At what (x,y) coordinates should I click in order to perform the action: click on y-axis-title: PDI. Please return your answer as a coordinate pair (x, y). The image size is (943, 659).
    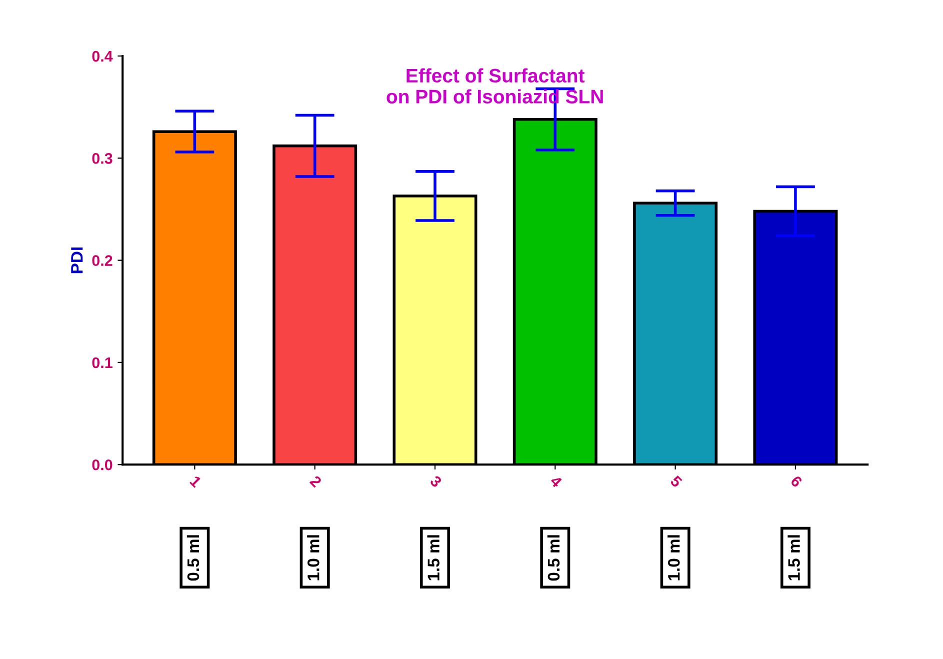
    Looking at the image, I should click on (77, 261).